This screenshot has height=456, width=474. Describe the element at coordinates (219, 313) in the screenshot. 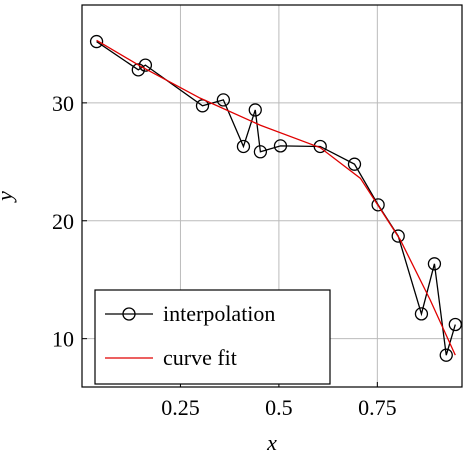

I see `legend-label: interpolation` at that location.